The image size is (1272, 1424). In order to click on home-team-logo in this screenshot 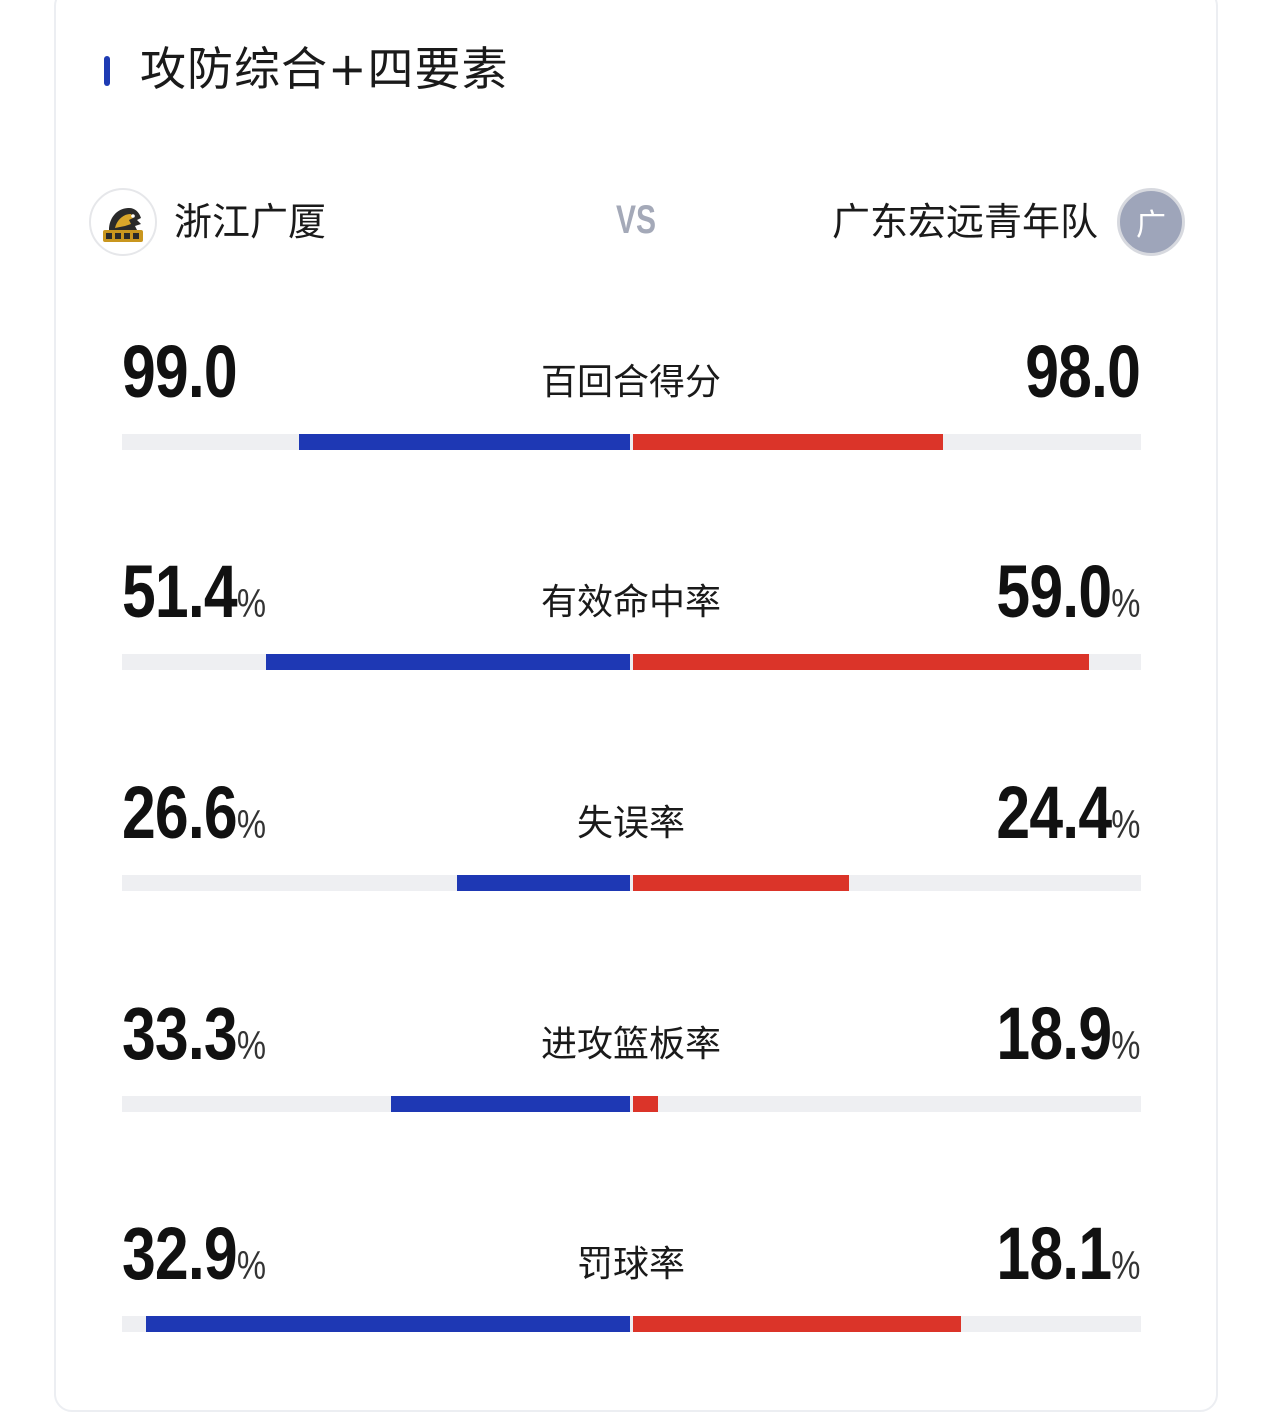, I will do `click(123, 222)`.